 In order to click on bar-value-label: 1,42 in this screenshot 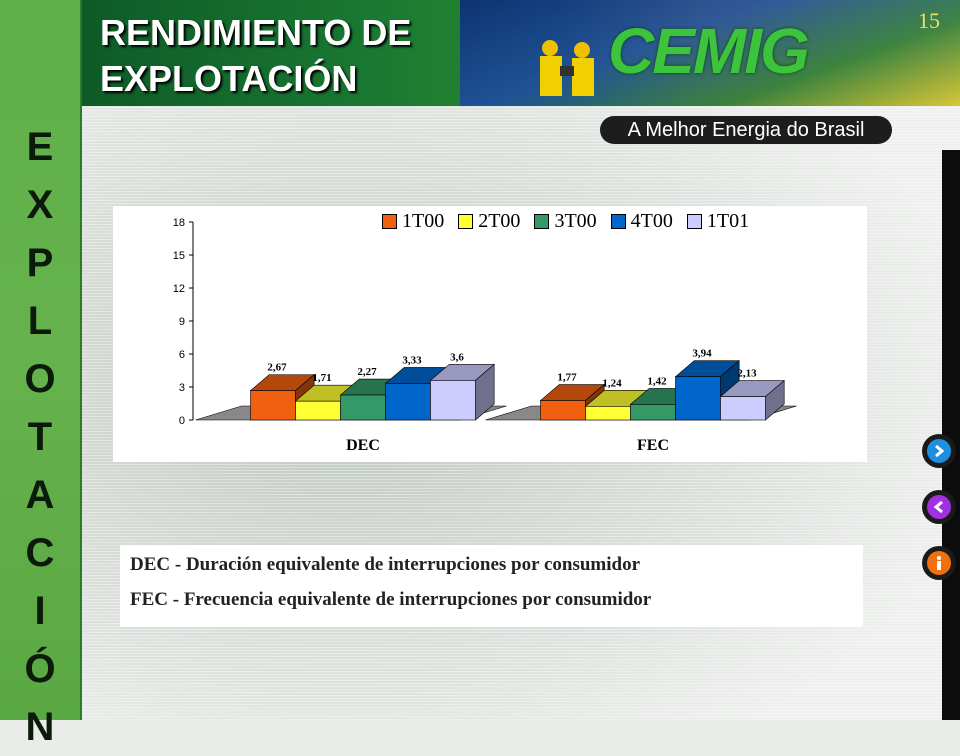, I will do `click(657, 381)`.